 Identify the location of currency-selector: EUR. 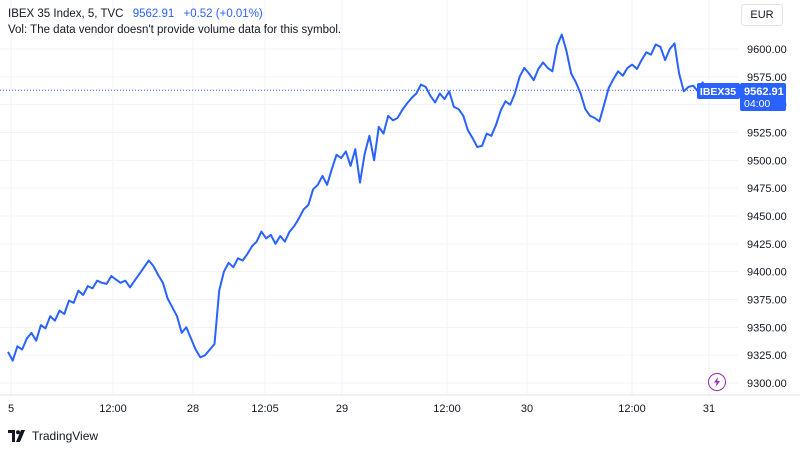
(762, 15).